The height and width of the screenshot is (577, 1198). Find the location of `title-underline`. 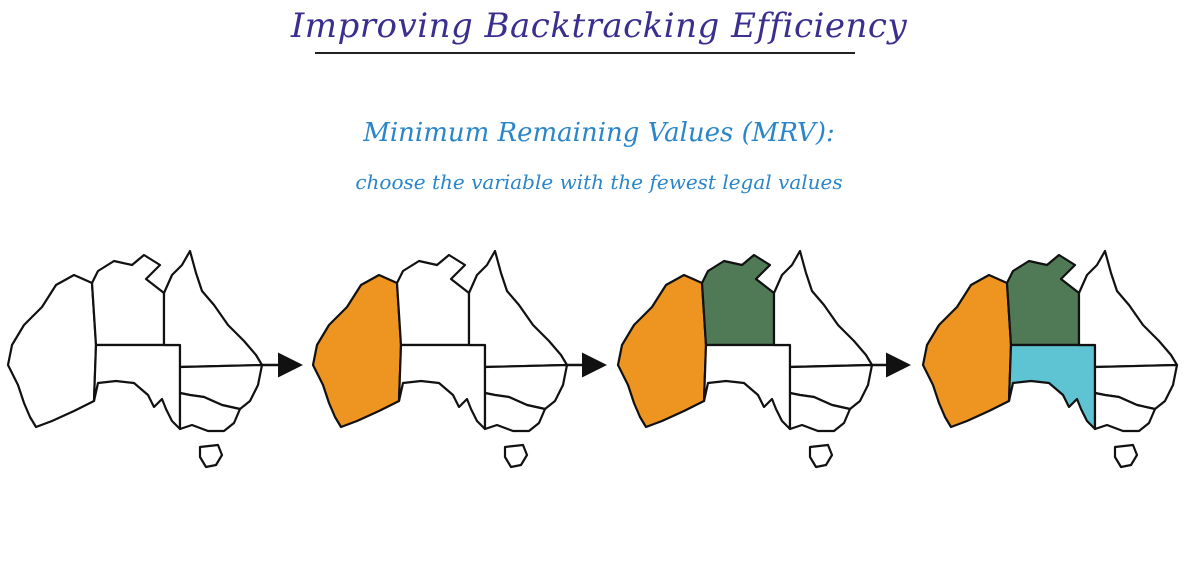

title-underline is located at coordinates (585, 53).